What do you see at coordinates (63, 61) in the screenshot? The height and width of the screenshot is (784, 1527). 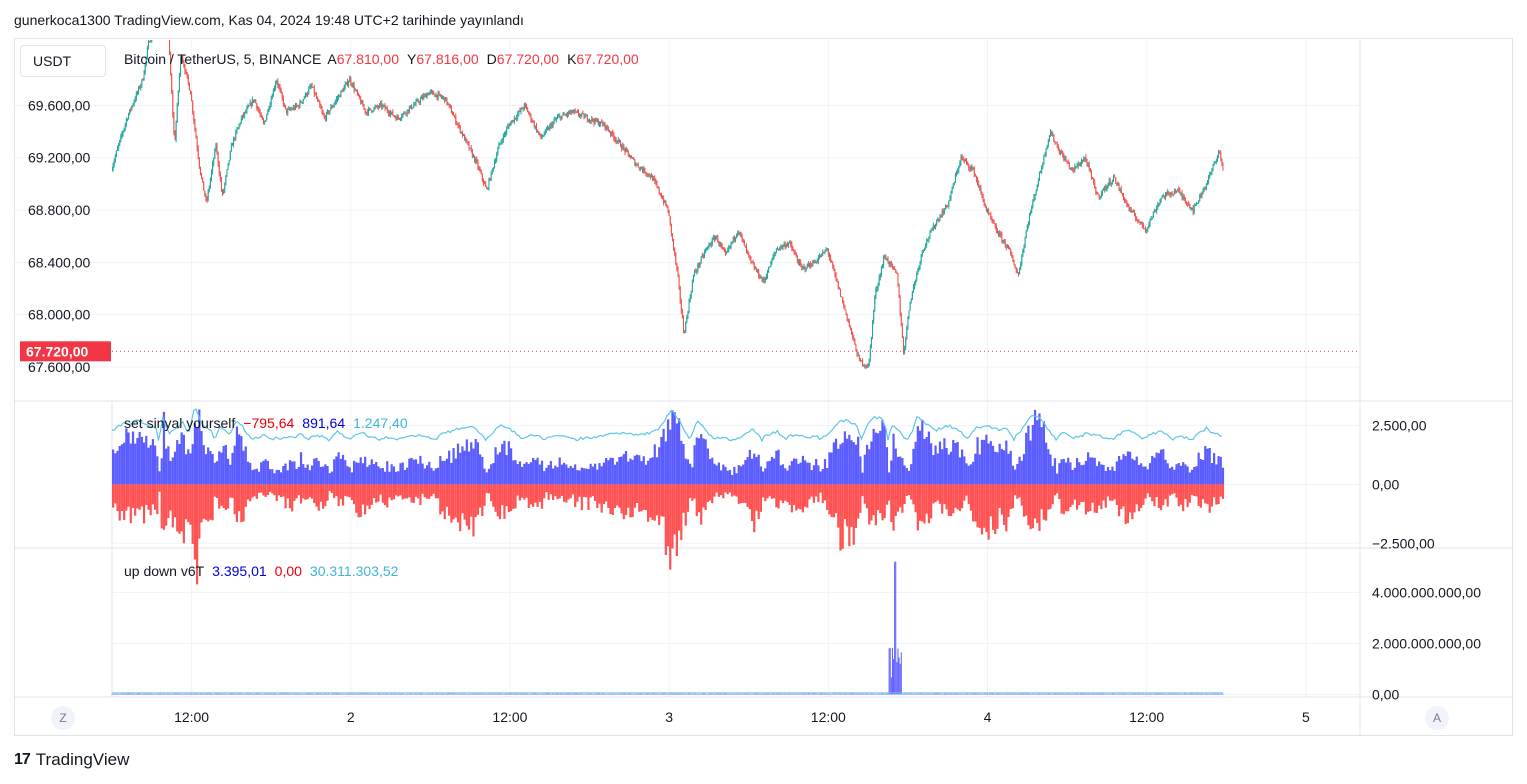 I see `currency-selector-button: USDT` at bounding box center [63, 61].